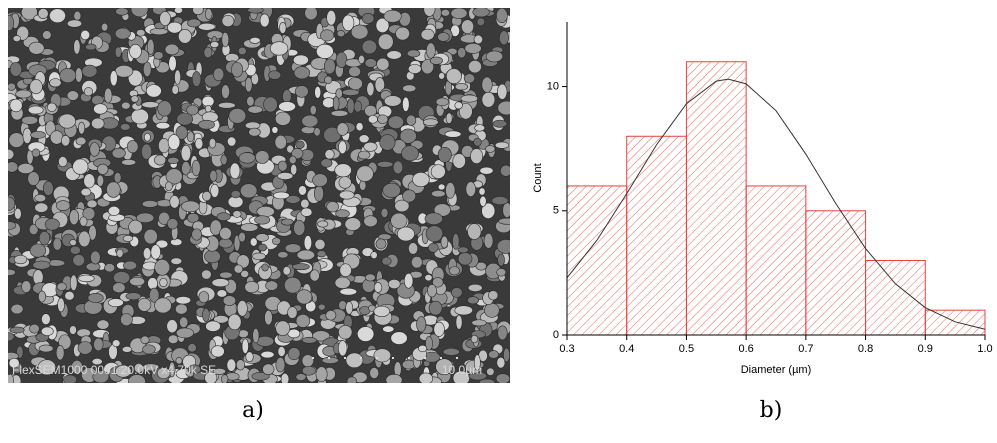  Describe the element at coordinates (771, 410) in the screenshot. I see `caption: b)` at that location.